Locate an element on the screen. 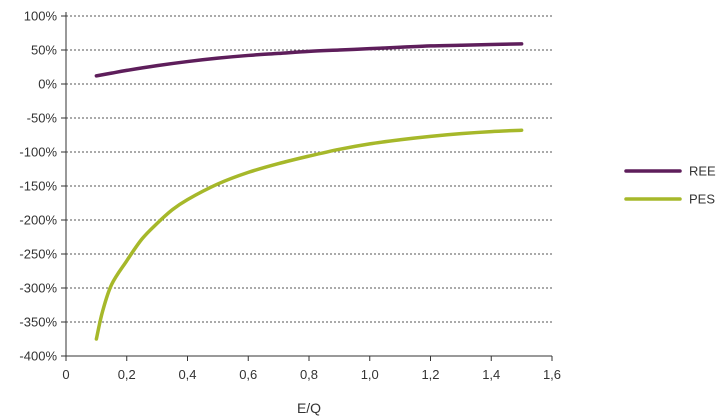 This screenshot has width=728, height=417. y-tick-label: -50% is located at coordinates (42, 118).